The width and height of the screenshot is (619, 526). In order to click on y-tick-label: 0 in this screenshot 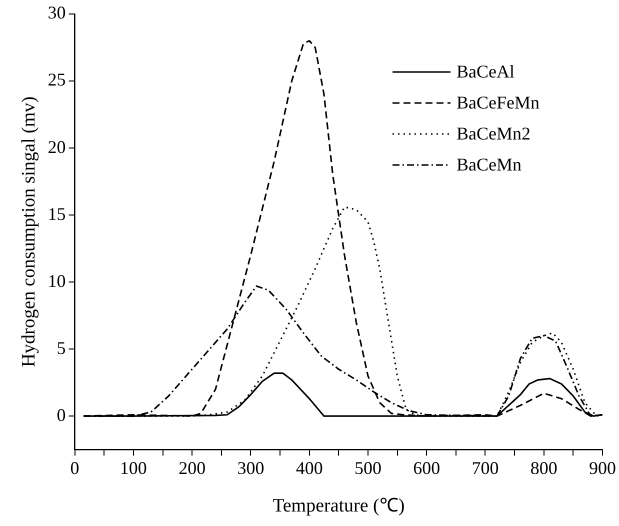, I will do `click(61, 414)`.